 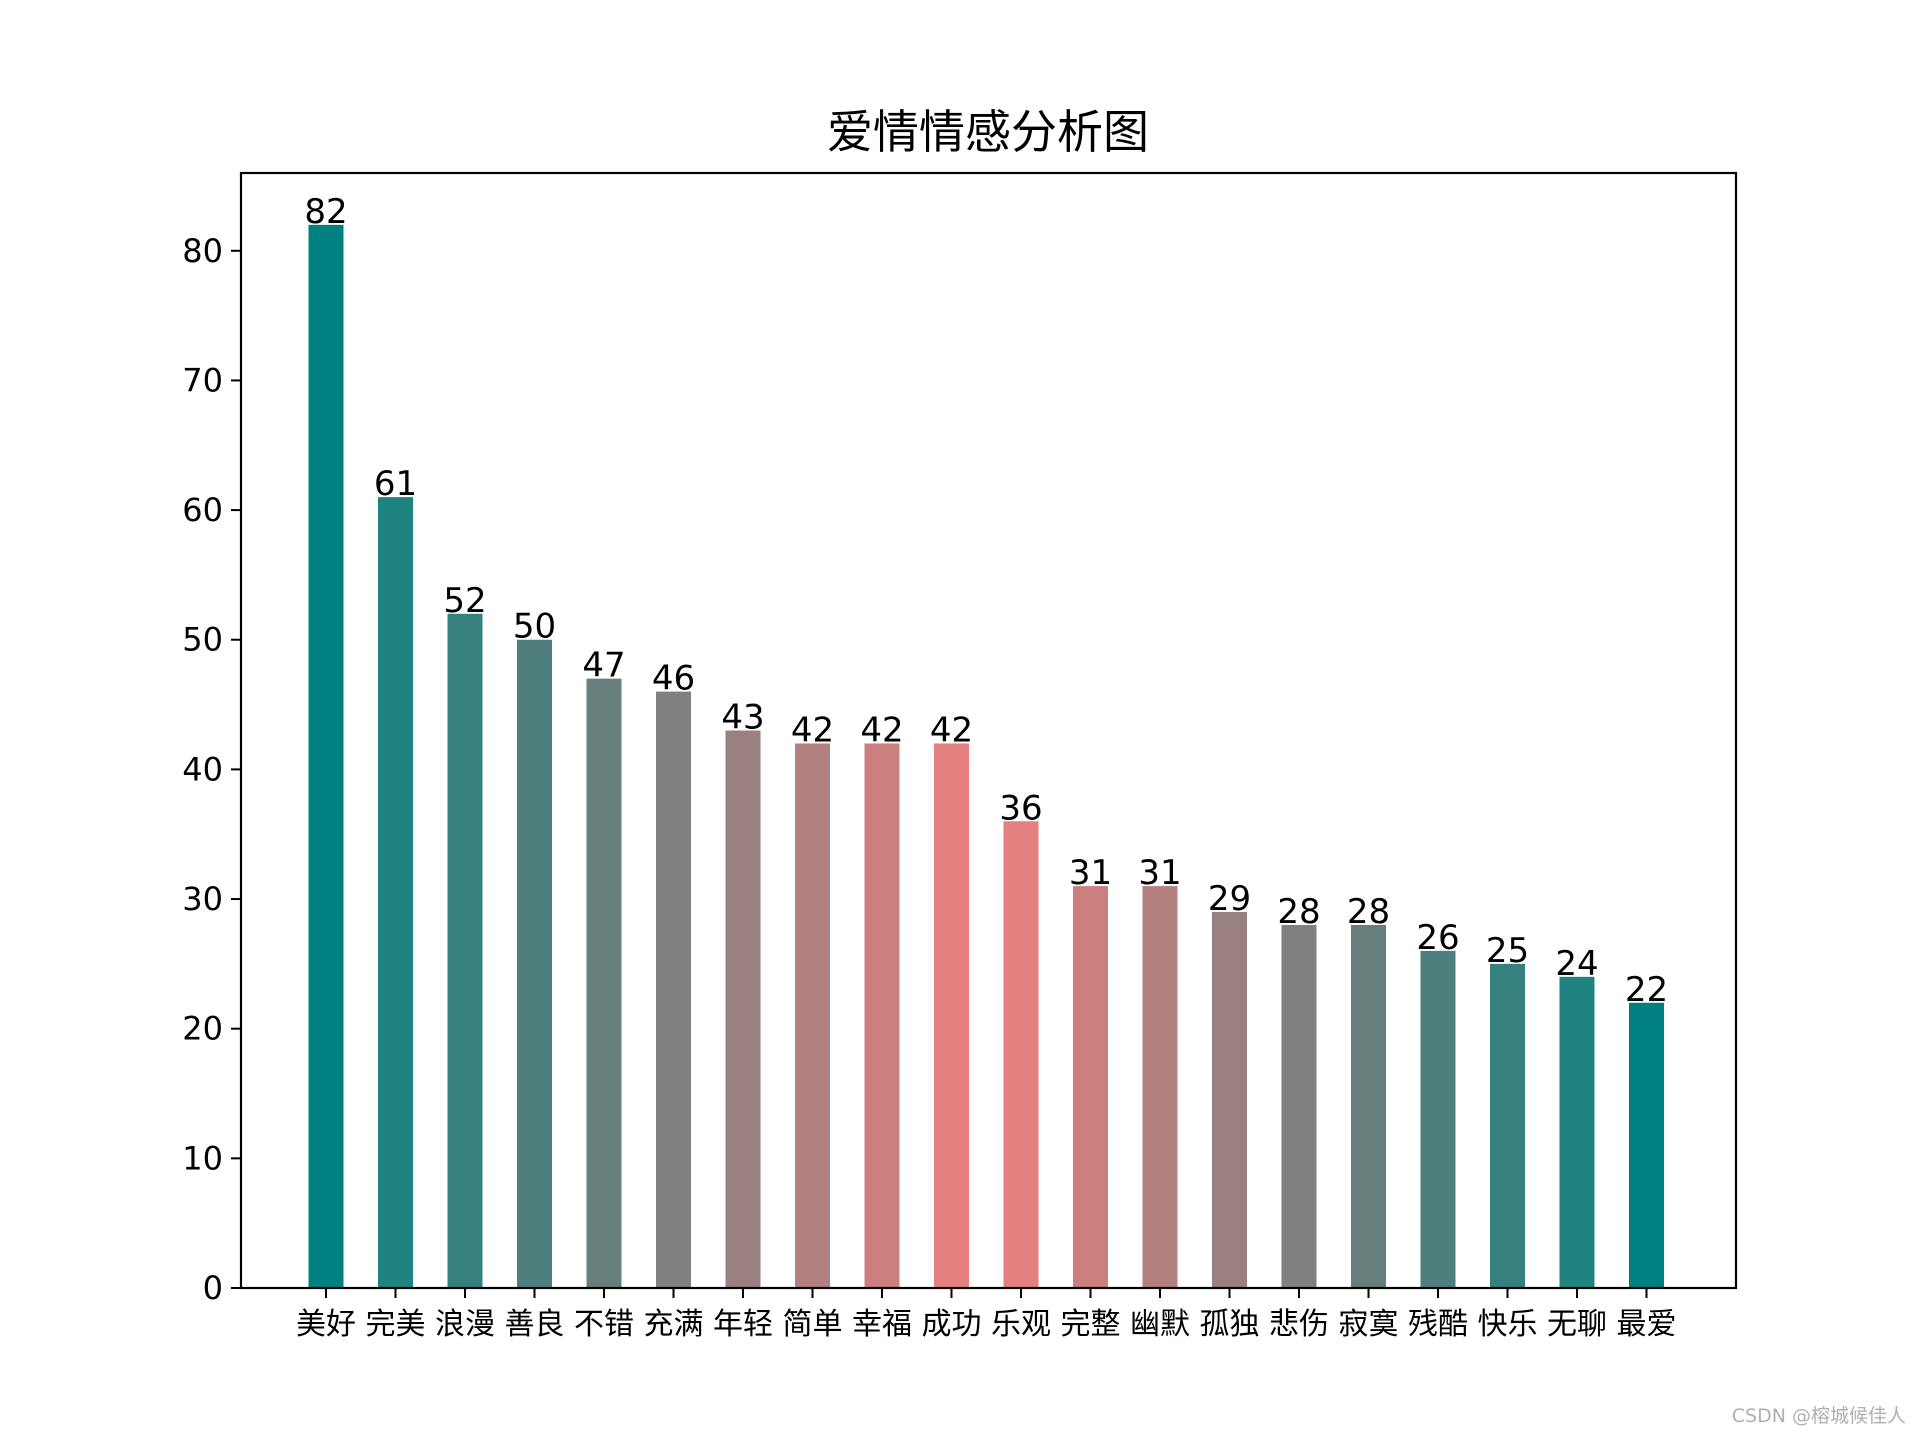 What do you see at coordinates (988, 132) in the screenshot?
I see `chart-title: 爱情情感分析图` at bounding box center [988, 132].